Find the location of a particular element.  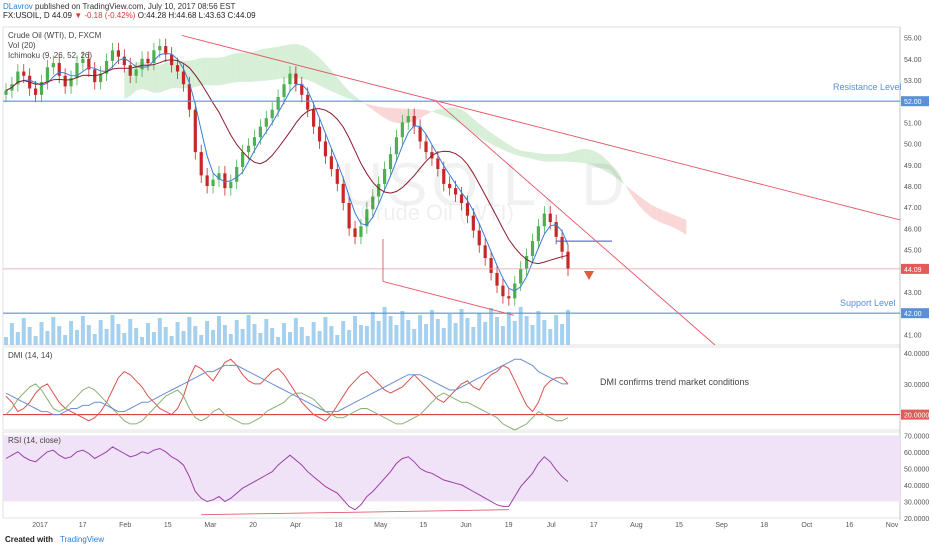

dmi-threshold-tag is located at coordinates (915, 414).